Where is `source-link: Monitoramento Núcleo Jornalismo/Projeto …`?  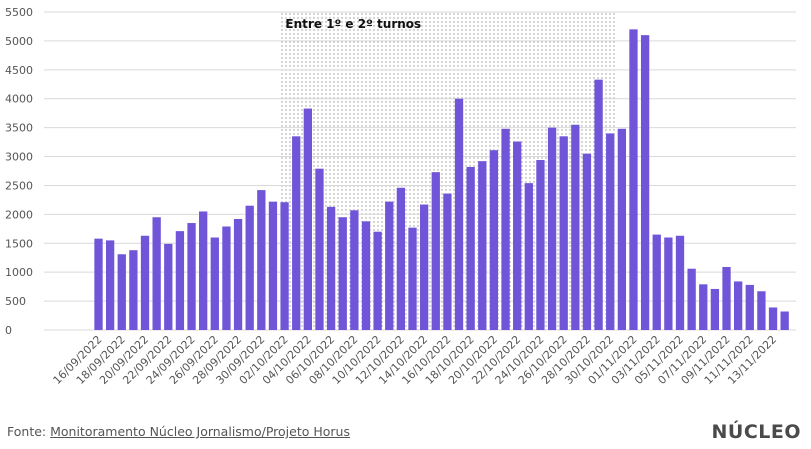 source-link: Monitoramento Núcleo Jornalismo/Projeto … is located at coordinates (200, 431).